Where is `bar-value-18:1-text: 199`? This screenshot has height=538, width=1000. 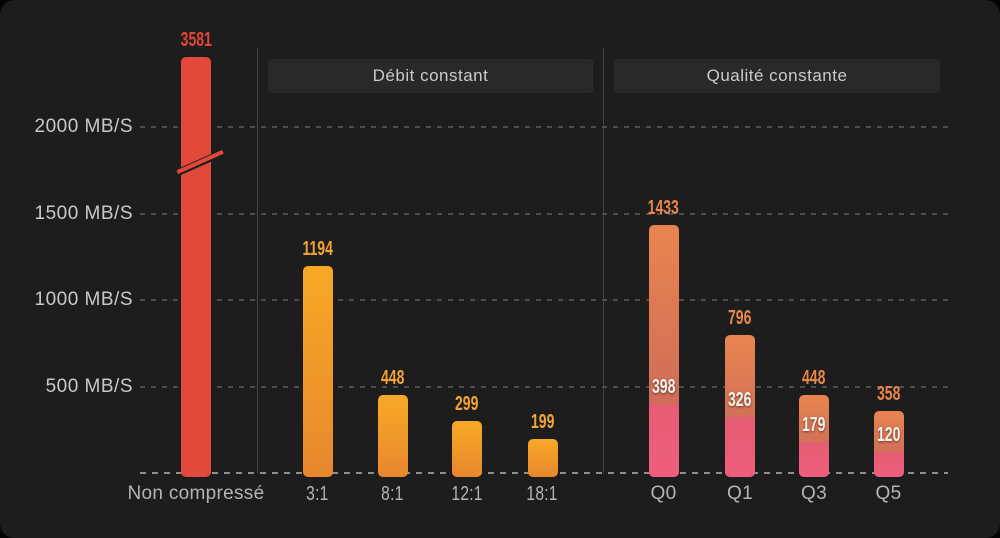 bar-value-18:1-text: 199 is located at coordinates (542, 422).